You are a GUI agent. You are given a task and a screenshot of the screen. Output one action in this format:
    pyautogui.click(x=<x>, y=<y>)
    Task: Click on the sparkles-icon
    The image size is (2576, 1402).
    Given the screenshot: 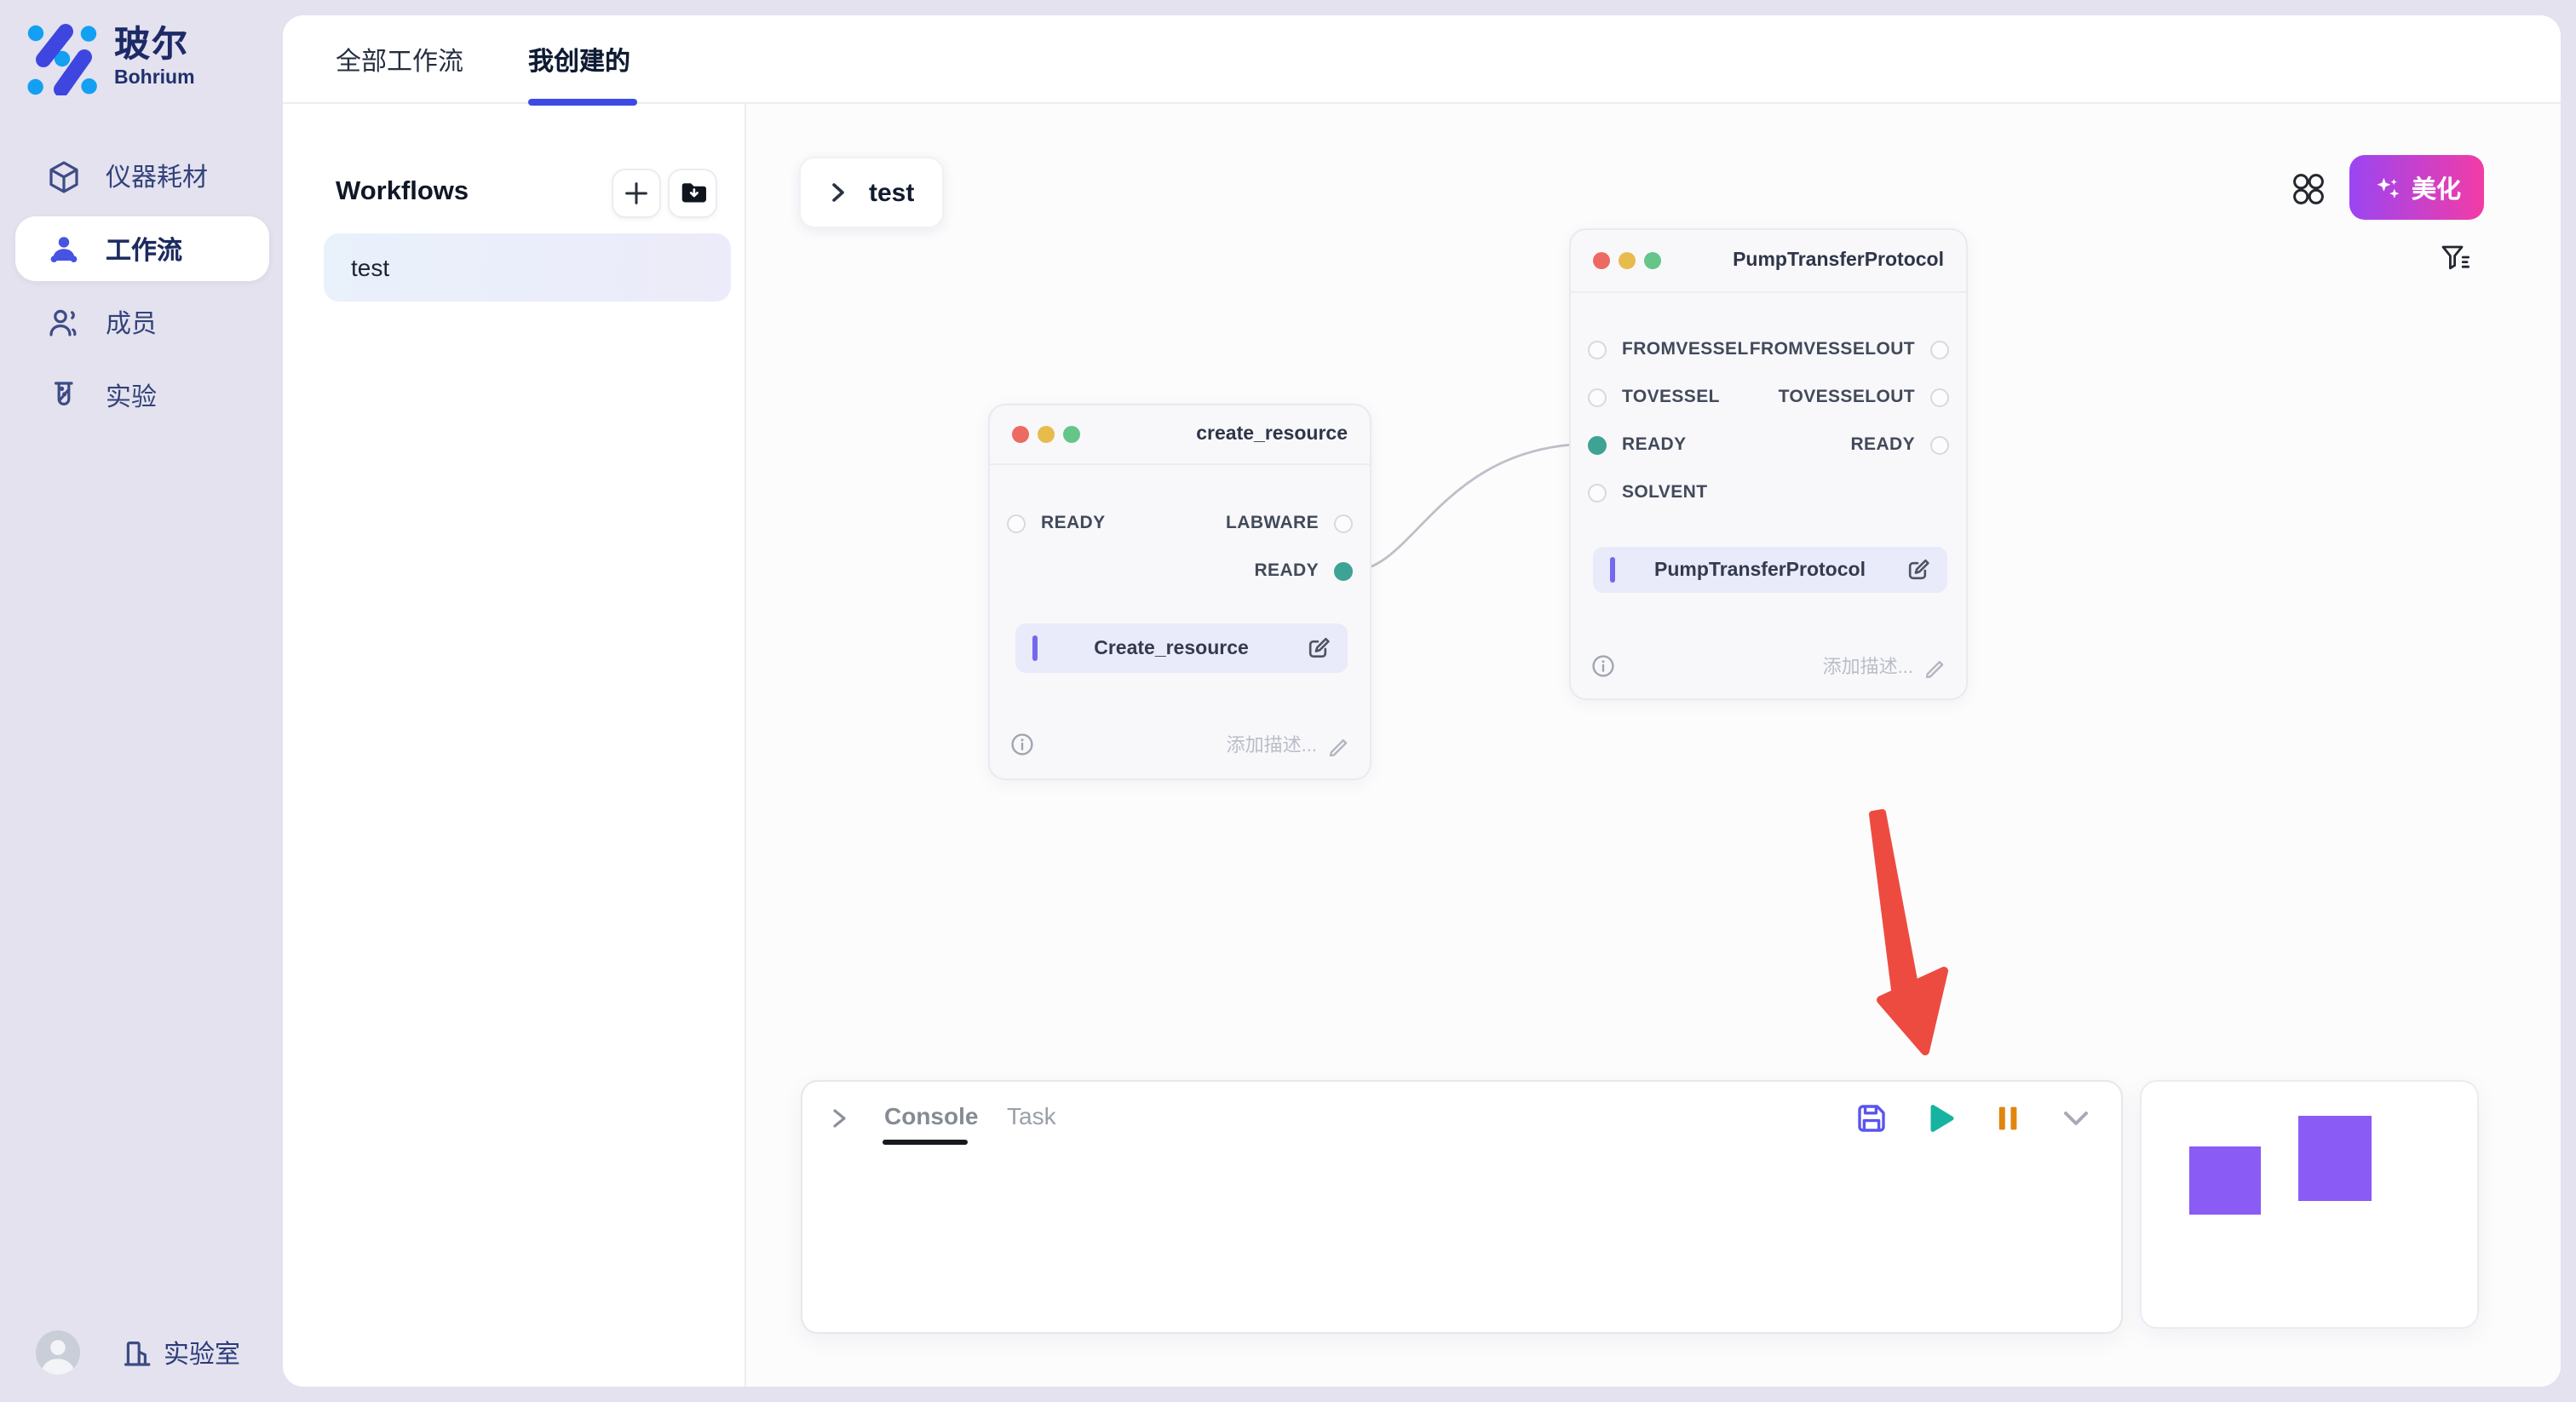 What is the action you would take?
    pyautogui.click(x=2387, y=187)
    